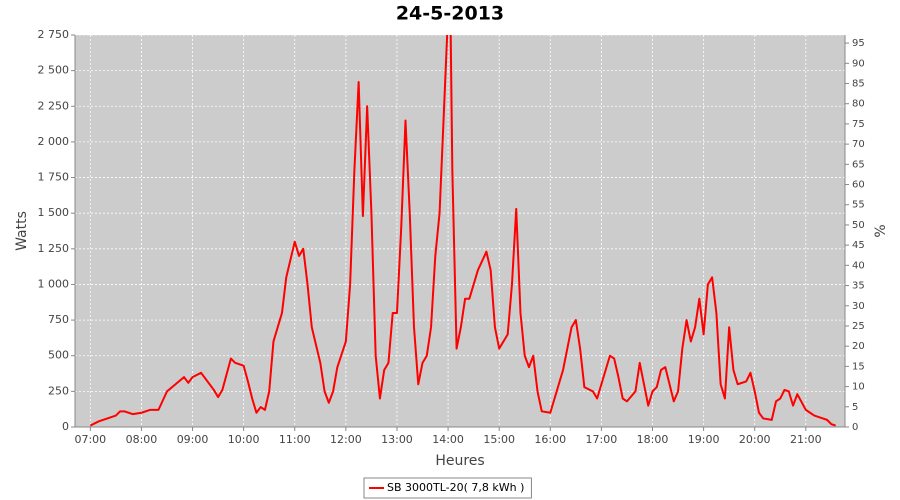 This screenshot has width=900, height=500. What do you see at coordinates (58, 390) in the screenshot?
I see `y-tick-label: 250` at bounding box center [58, 390].